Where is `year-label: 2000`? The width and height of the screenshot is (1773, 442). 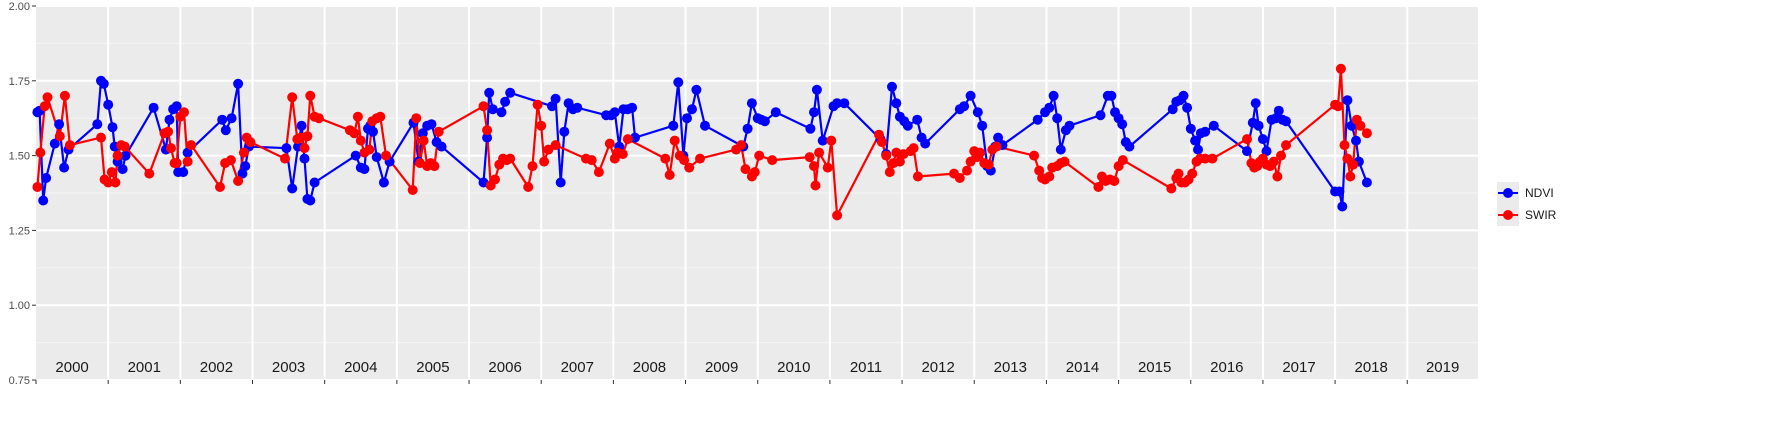
year-label: 2000 is located at coordinates (71, 367).